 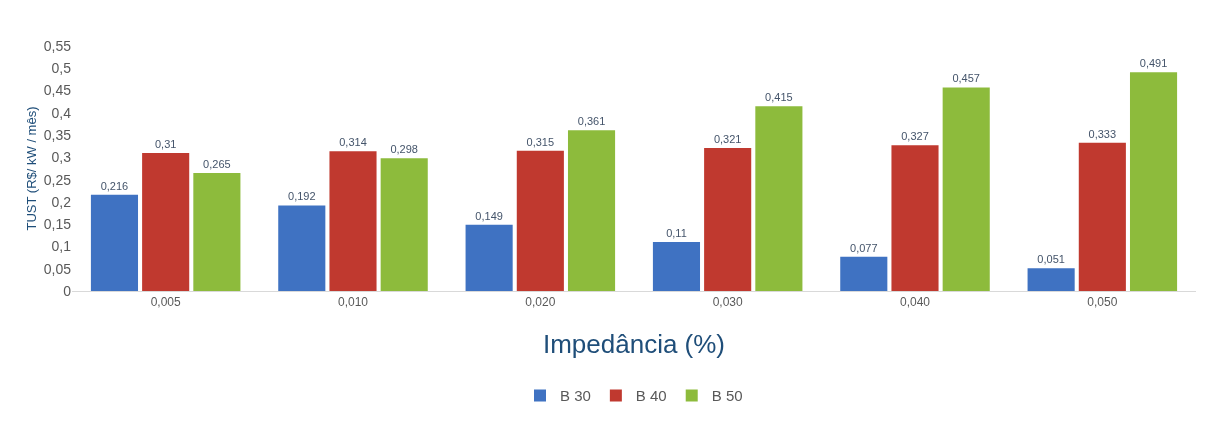 I want to click on data-label: 0,11, so click(x=676, y=233).